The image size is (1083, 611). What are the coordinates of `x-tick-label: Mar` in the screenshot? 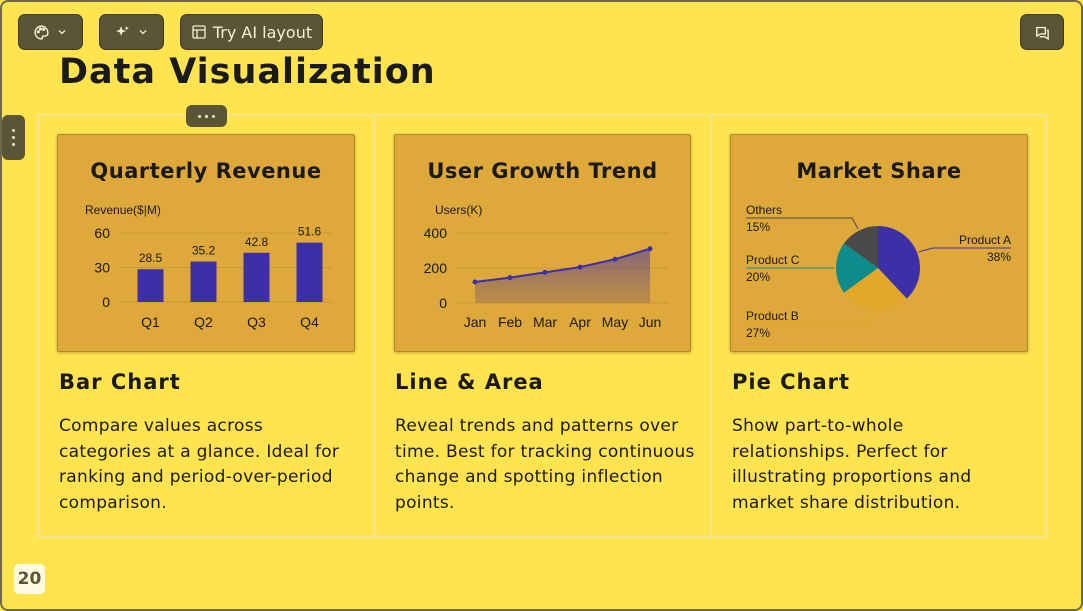 It's located at (545, 322).